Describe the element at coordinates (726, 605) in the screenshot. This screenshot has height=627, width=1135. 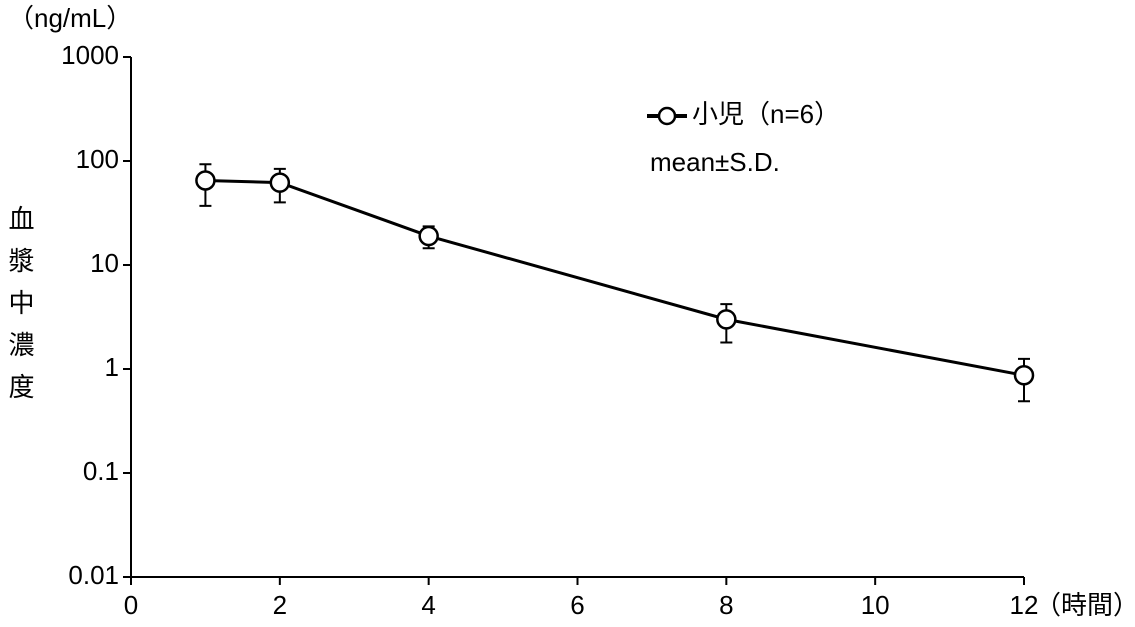
I see `x-tick-label: 8` at that location.